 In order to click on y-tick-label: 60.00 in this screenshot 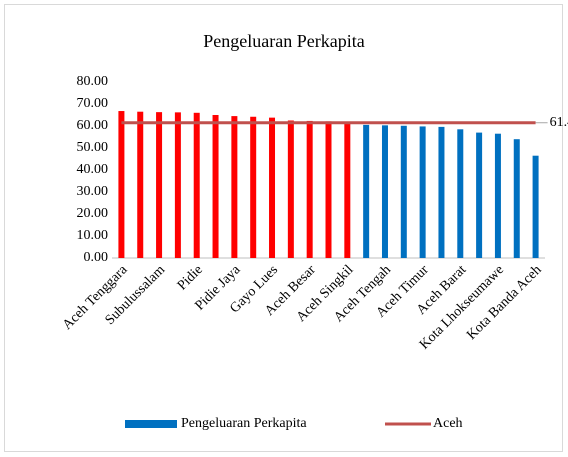, I will do `click(93, 125)`.